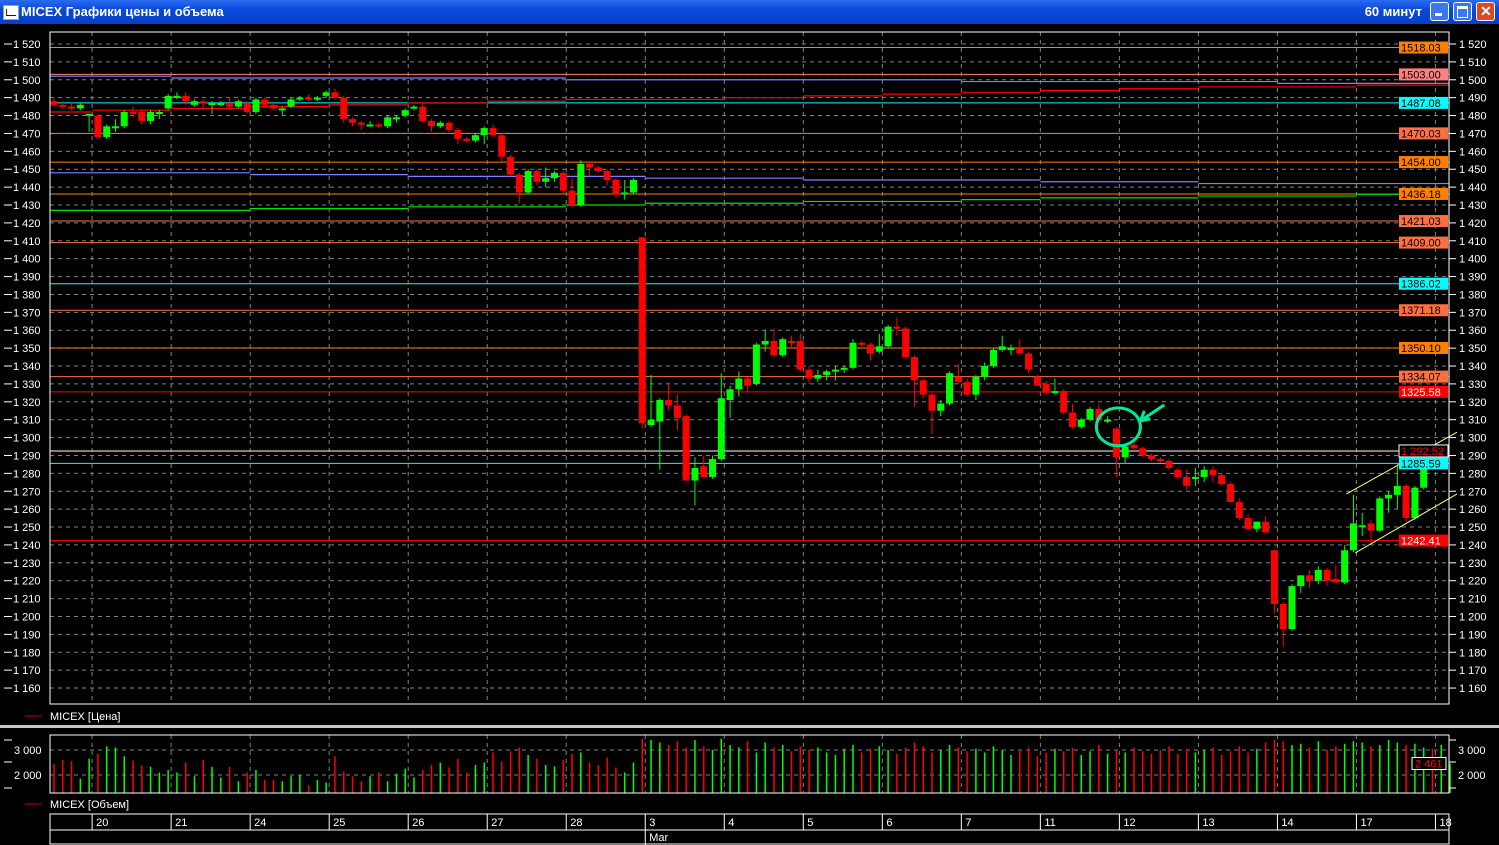 This screenshot has height=845, width=1499. I want to click on y-tick-label: 1 240, so click(27, 546).